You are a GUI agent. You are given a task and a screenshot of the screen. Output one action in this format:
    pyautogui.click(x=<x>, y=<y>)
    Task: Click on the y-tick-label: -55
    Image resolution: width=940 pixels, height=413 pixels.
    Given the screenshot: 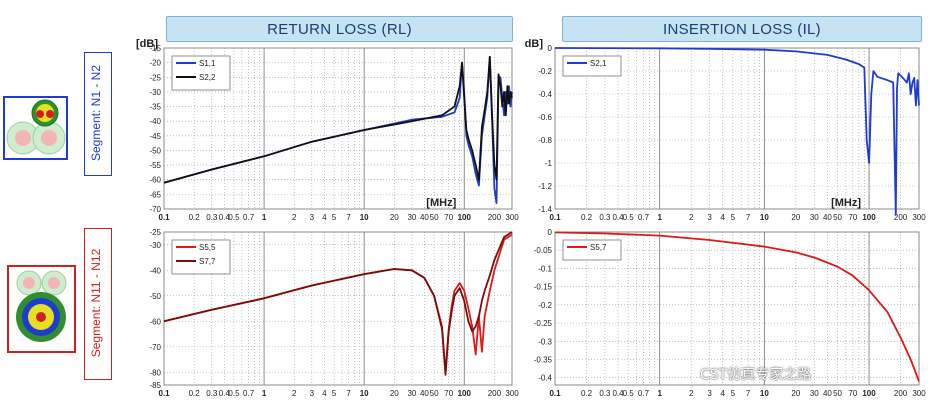 What is the action you would take?
    pyautogui.click(x=155, y=165)
    